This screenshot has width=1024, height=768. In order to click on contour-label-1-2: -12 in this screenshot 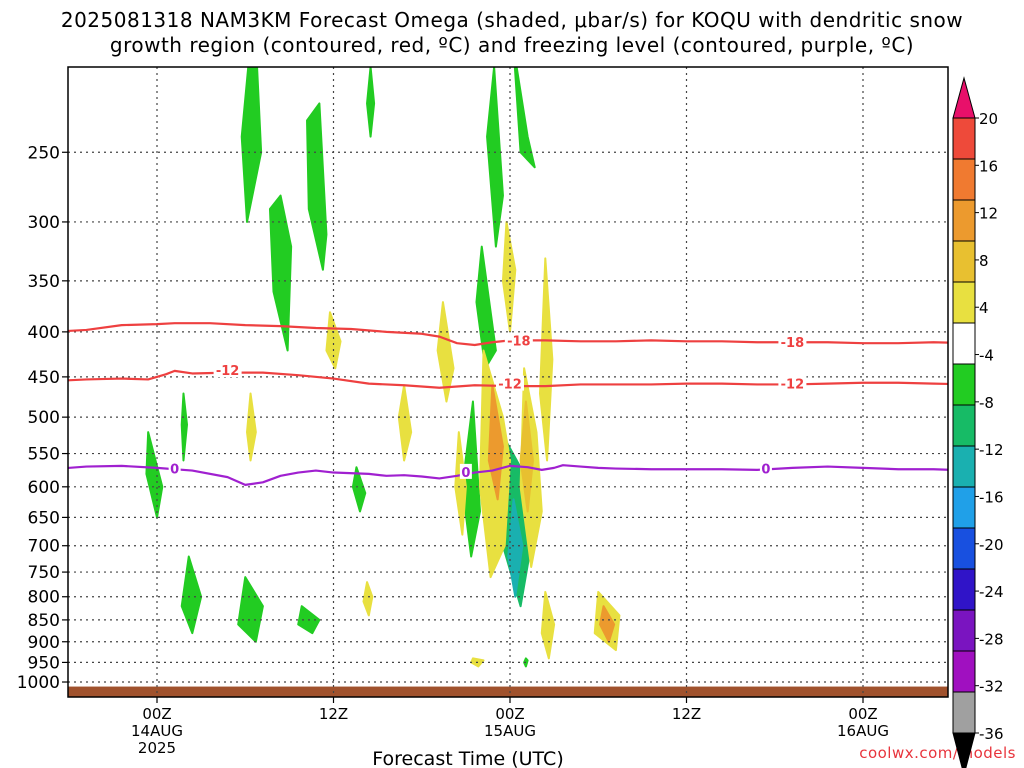, I will do `click(793, 385)`.